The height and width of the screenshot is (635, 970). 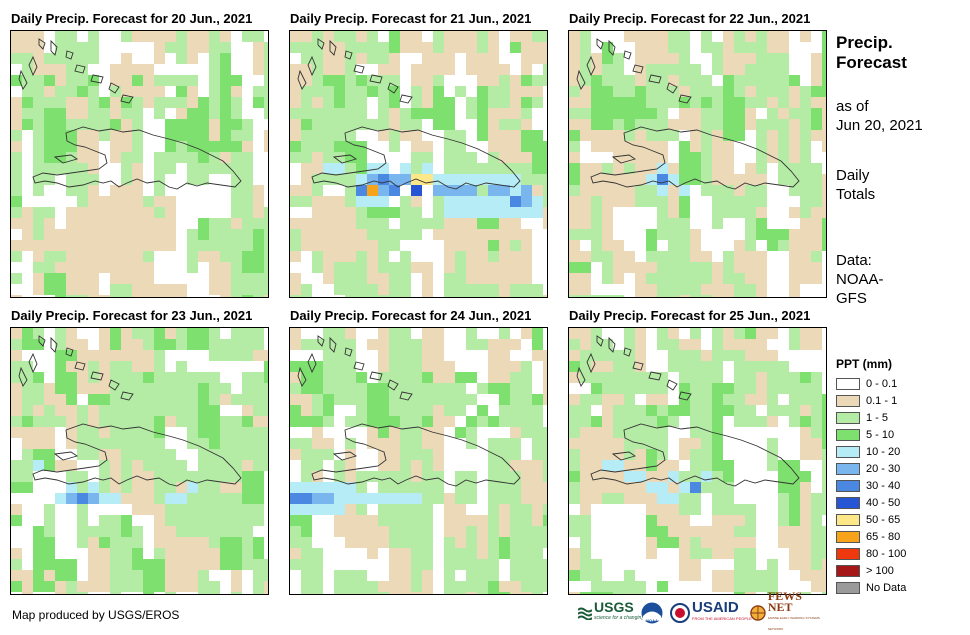 I want to click on legend-item: 65 - 80, so click(x=868, y=536).